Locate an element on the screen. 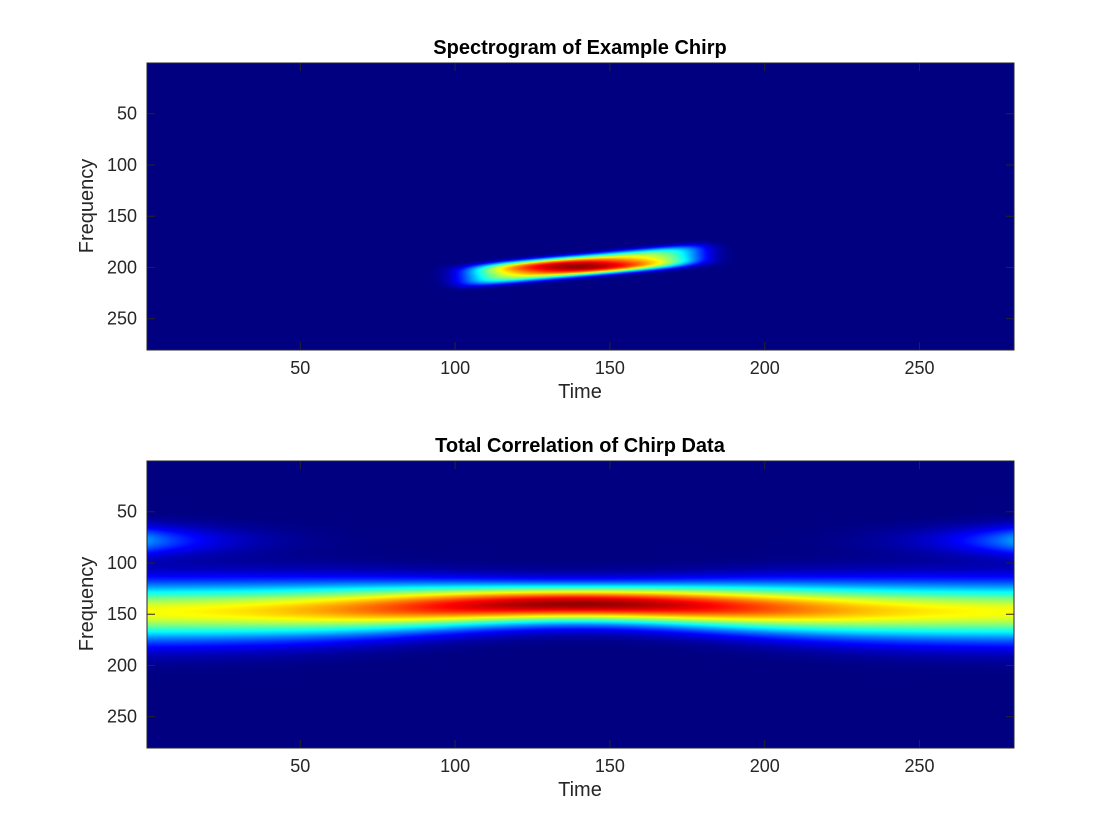 Image resolution: width=1120 pixels, height=840 pixels. spectrogram-x-tick-label: 100 is located at coordinates (455, 368).